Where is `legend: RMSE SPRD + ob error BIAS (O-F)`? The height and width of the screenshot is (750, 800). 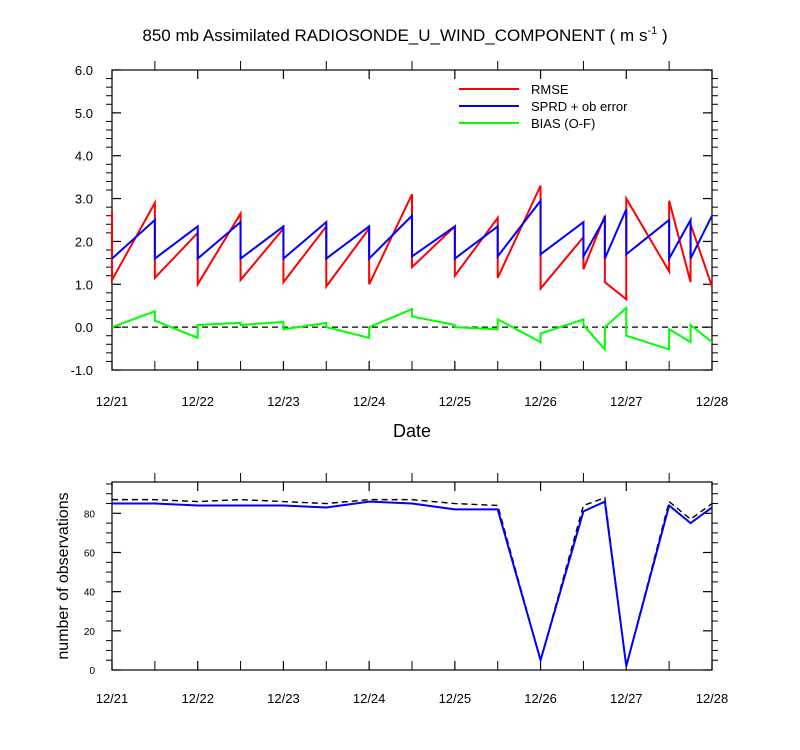
legend: RMSE SPRD + ob error BIAS (O-F) is located at coordinates (543, 106).